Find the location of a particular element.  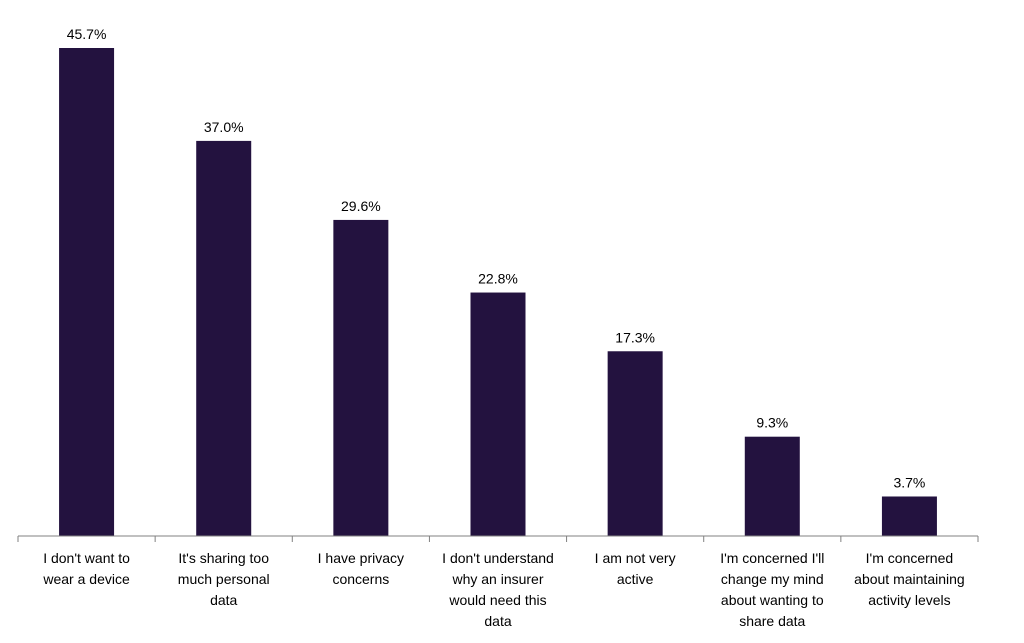

data-label: 22.8% is located at coordinates (498, 279).